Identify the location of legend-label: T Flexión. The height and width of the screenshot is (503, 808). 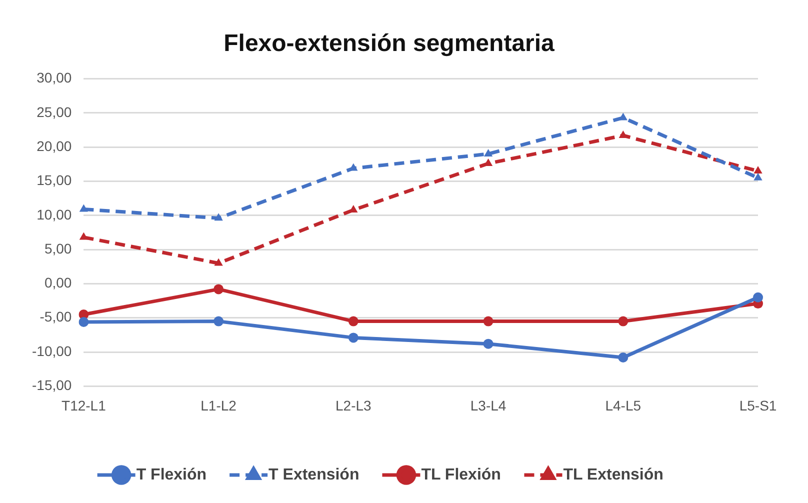
(171, 475).